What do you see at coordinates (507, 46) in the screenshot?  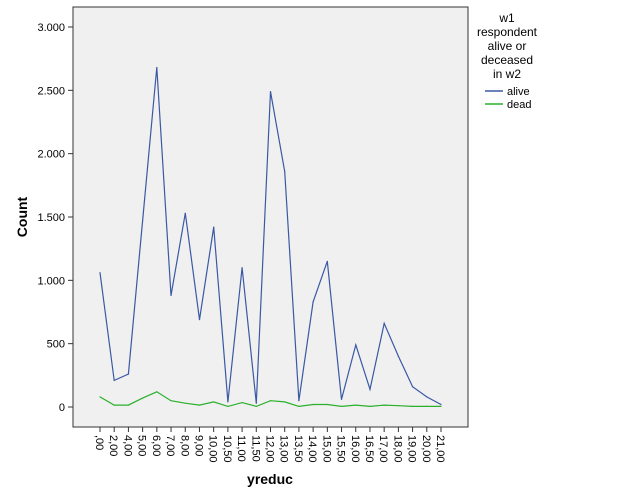 I see `legend-title-line: alive or` at bounding box center [507, 46].